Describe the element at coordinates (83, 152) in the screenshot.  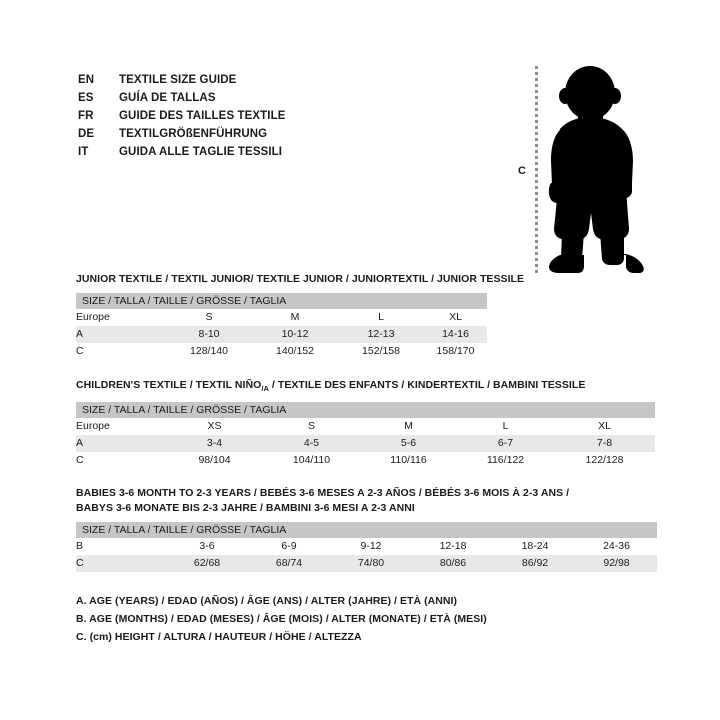
I see `language-code: IT` at that location.